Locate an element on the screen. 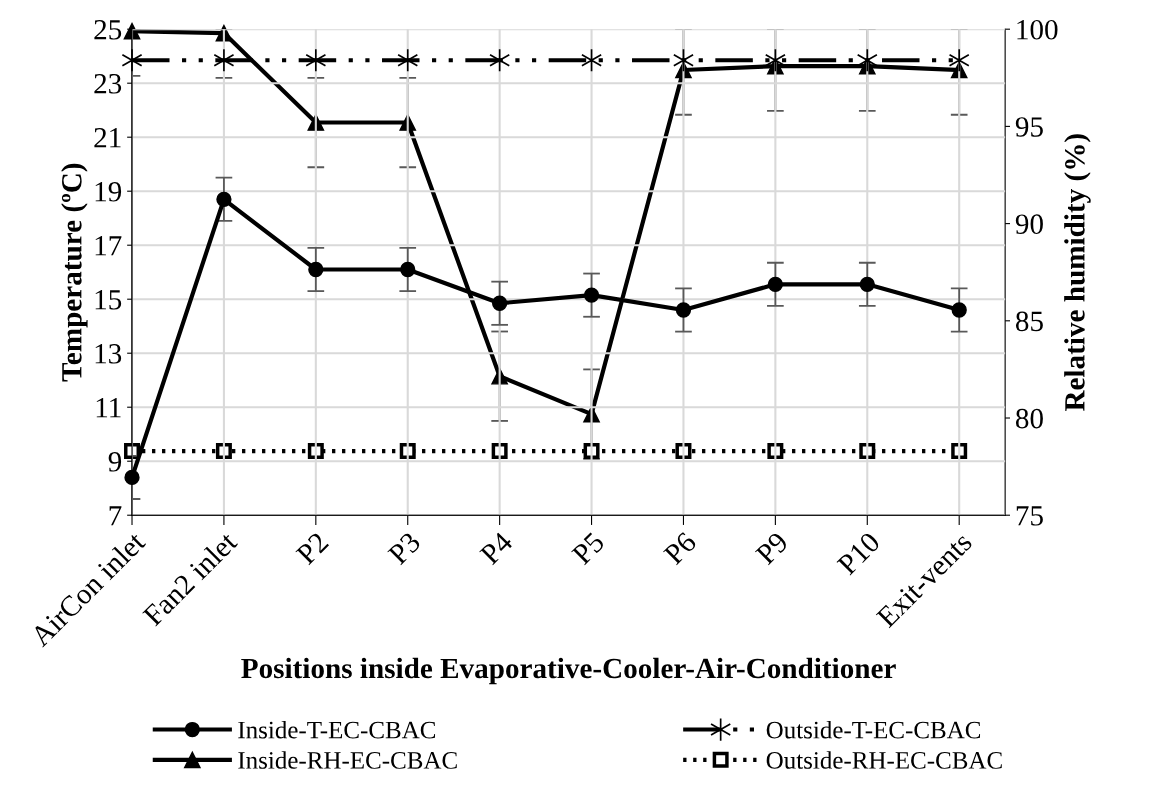  y2-tick-label: 95 is located at coordinates (1029, 127).